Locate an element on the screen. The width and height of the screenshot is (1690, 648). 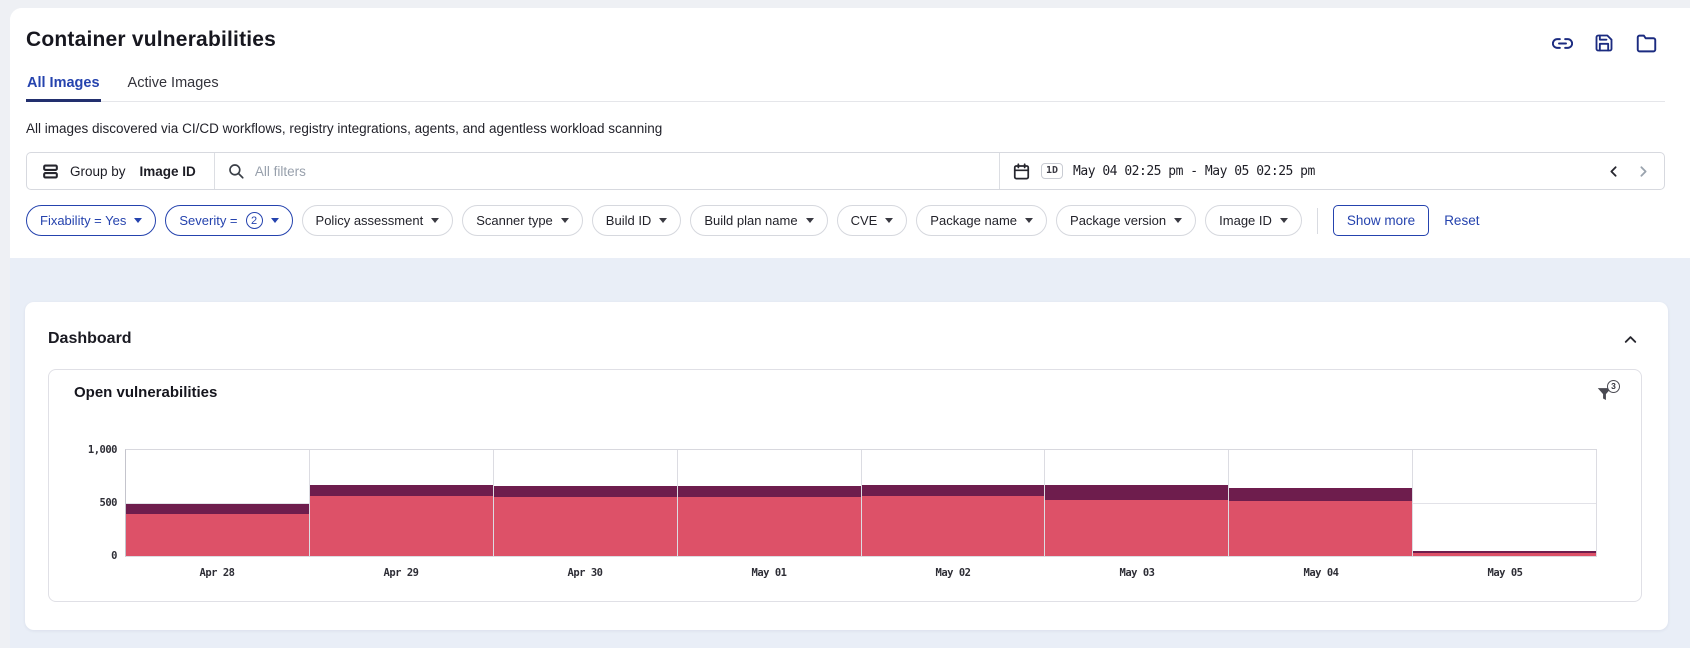
filter-chip-build-plan-name: Build plan name is located at coordinates (759, 220).